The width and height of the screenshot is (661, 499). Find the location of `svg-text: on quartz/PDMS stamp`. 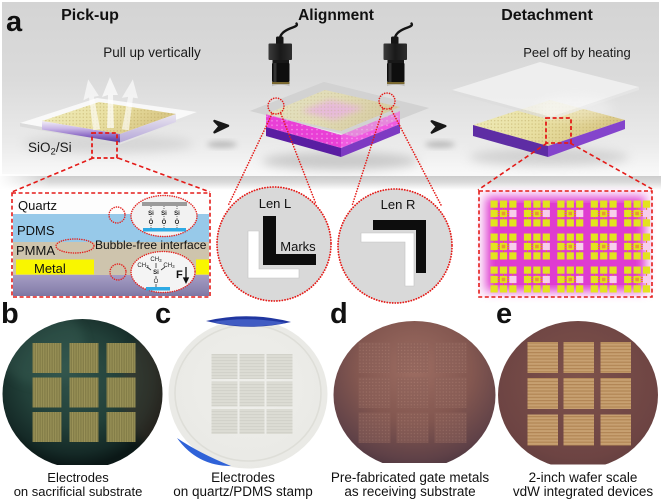

svg-text: on quartz/PDMS stamp is located at coordinates (243, 491).